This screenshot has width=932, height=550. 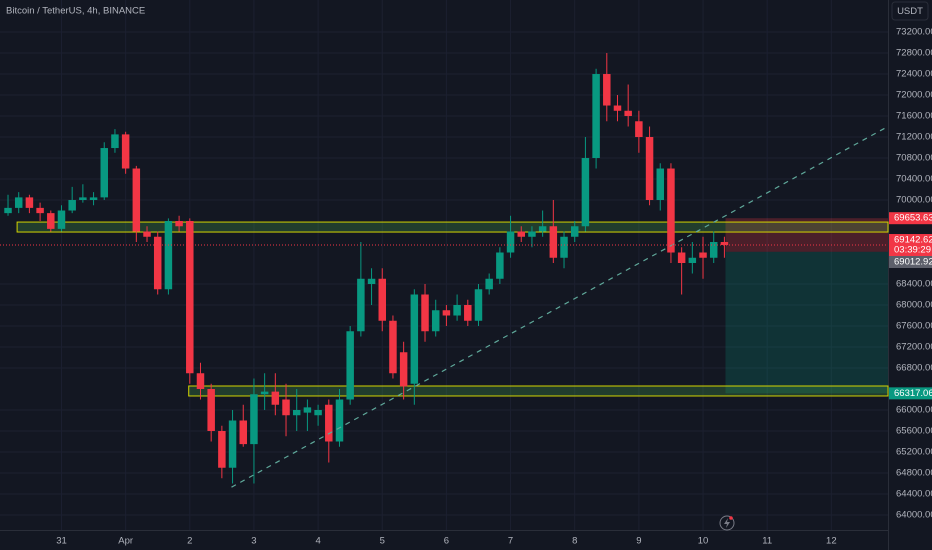 I want to click on icon-ring, so click(x=727, y=523).